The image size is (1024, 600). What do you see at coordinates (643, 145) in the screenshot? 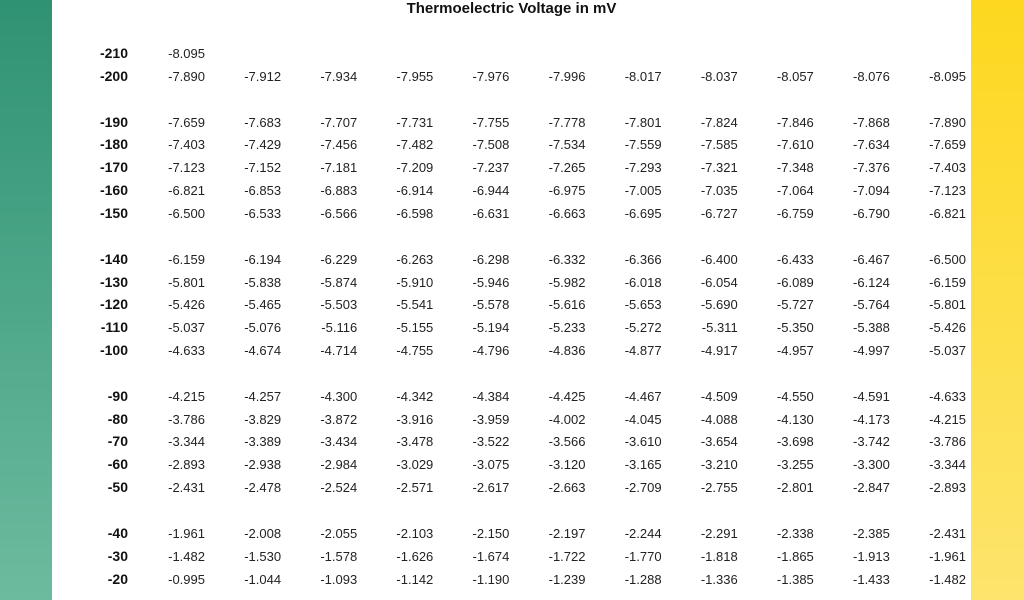
I see `cell: -7.559` at bounding box center [643, 145].